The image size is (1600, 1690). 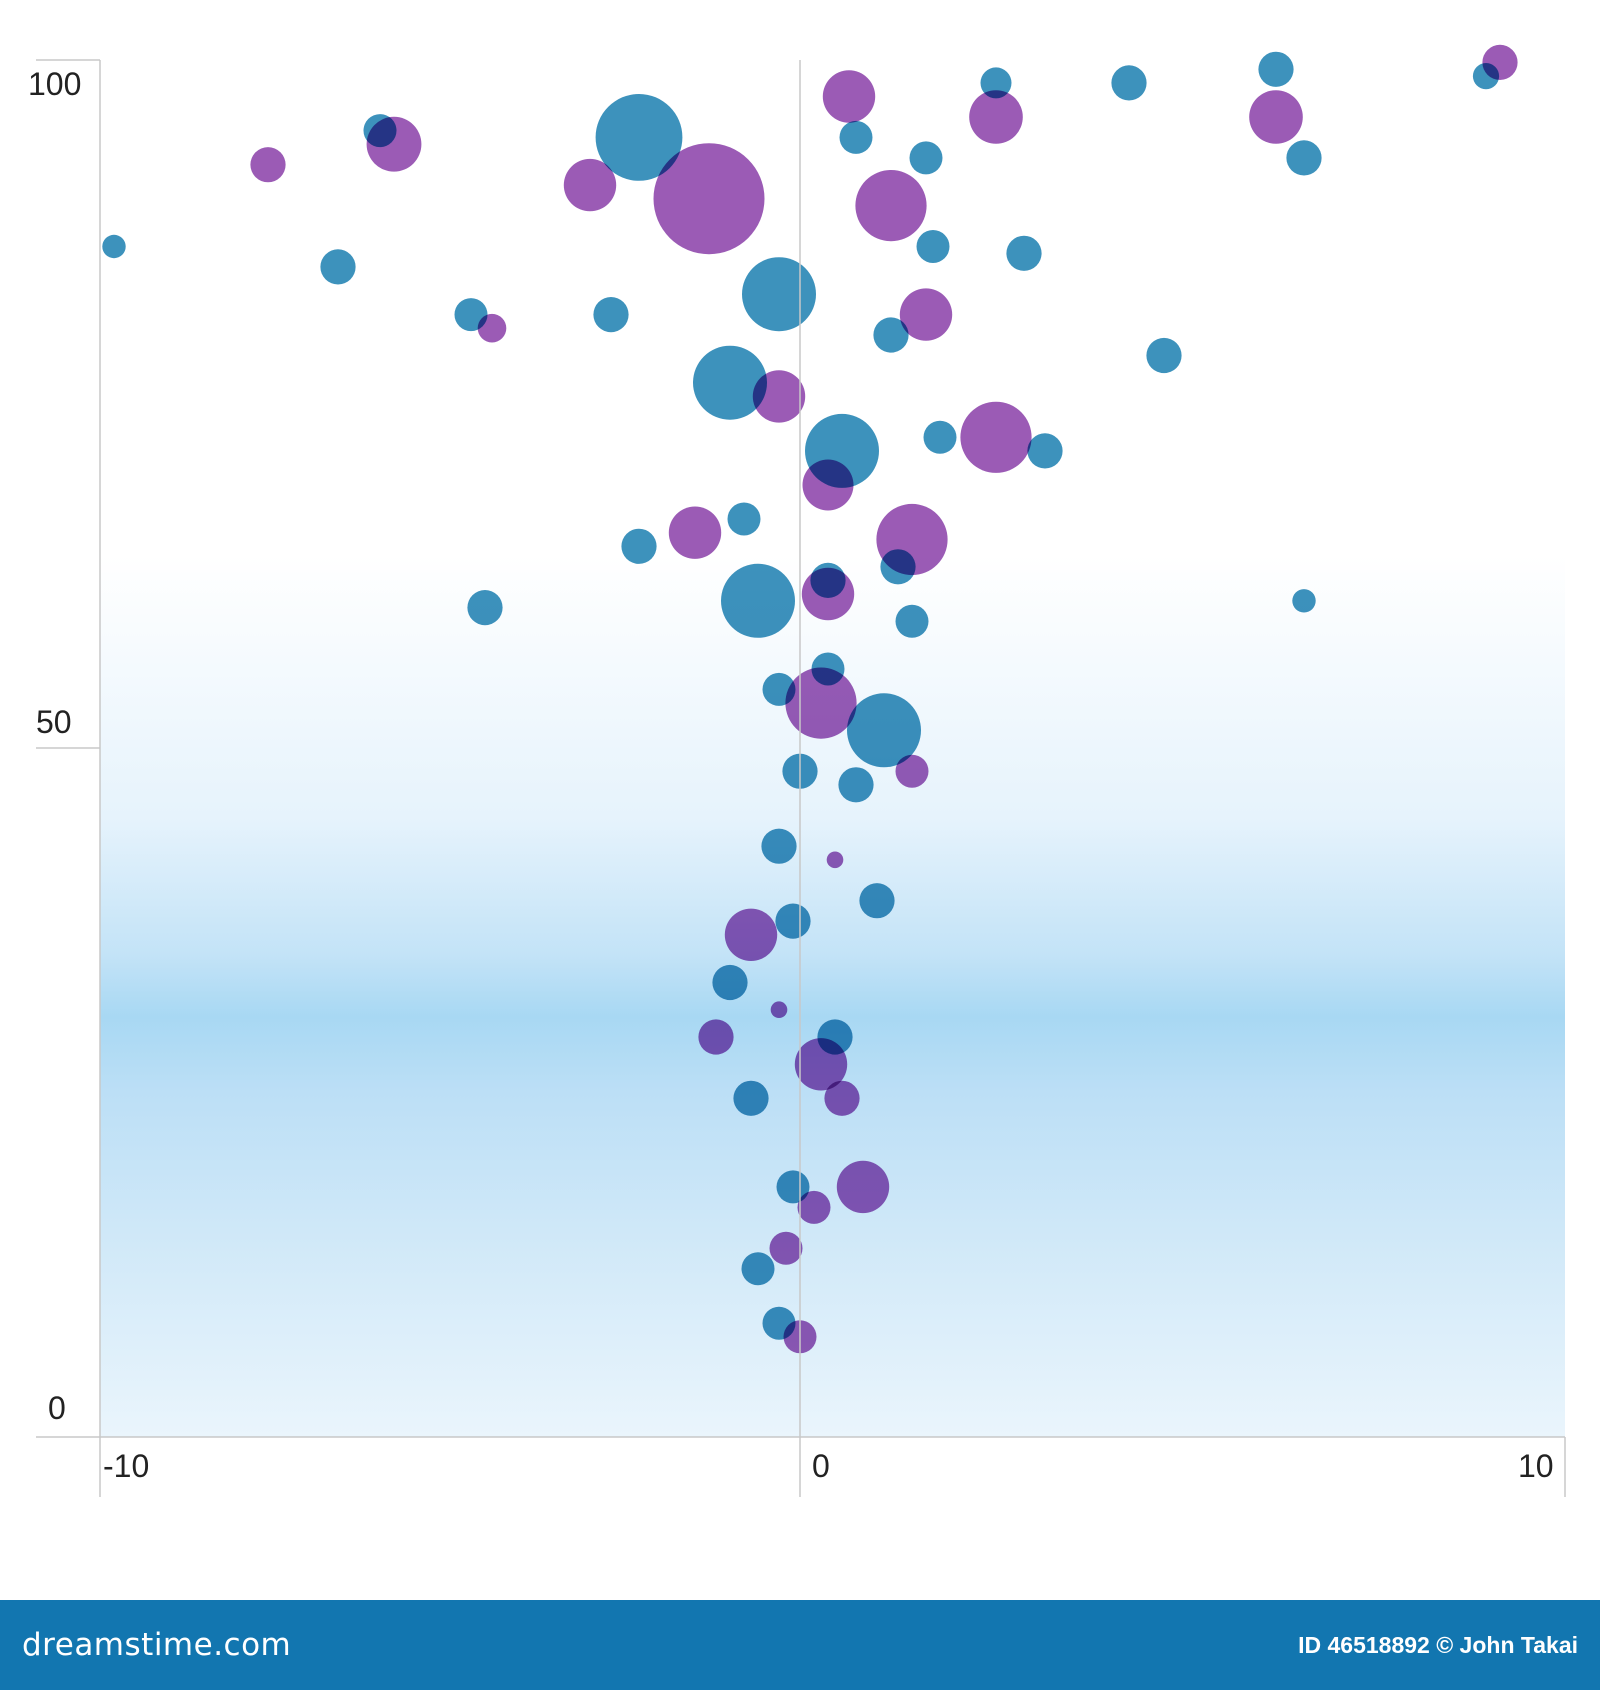 I want to click on y-tick-label: 50, so click(x=54, y=722).